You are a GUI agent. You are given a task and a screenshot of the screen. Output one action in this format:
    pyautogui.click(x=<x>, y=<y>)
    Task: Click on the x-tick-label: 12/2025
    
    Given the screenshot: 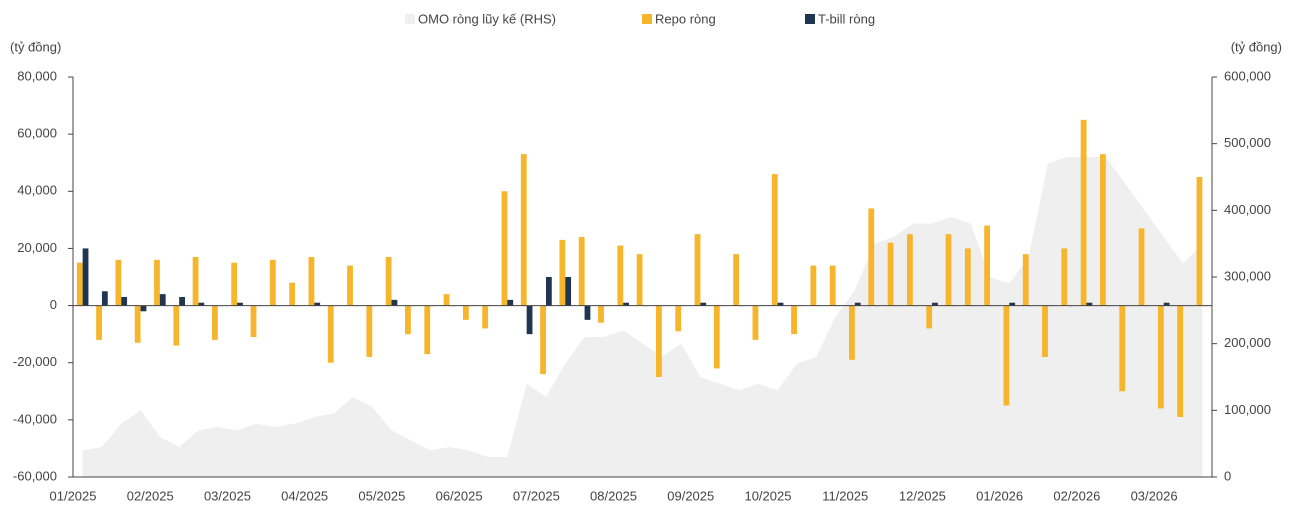 What is the action you would take?
    pyautogui.click(x=922, y=495)
    